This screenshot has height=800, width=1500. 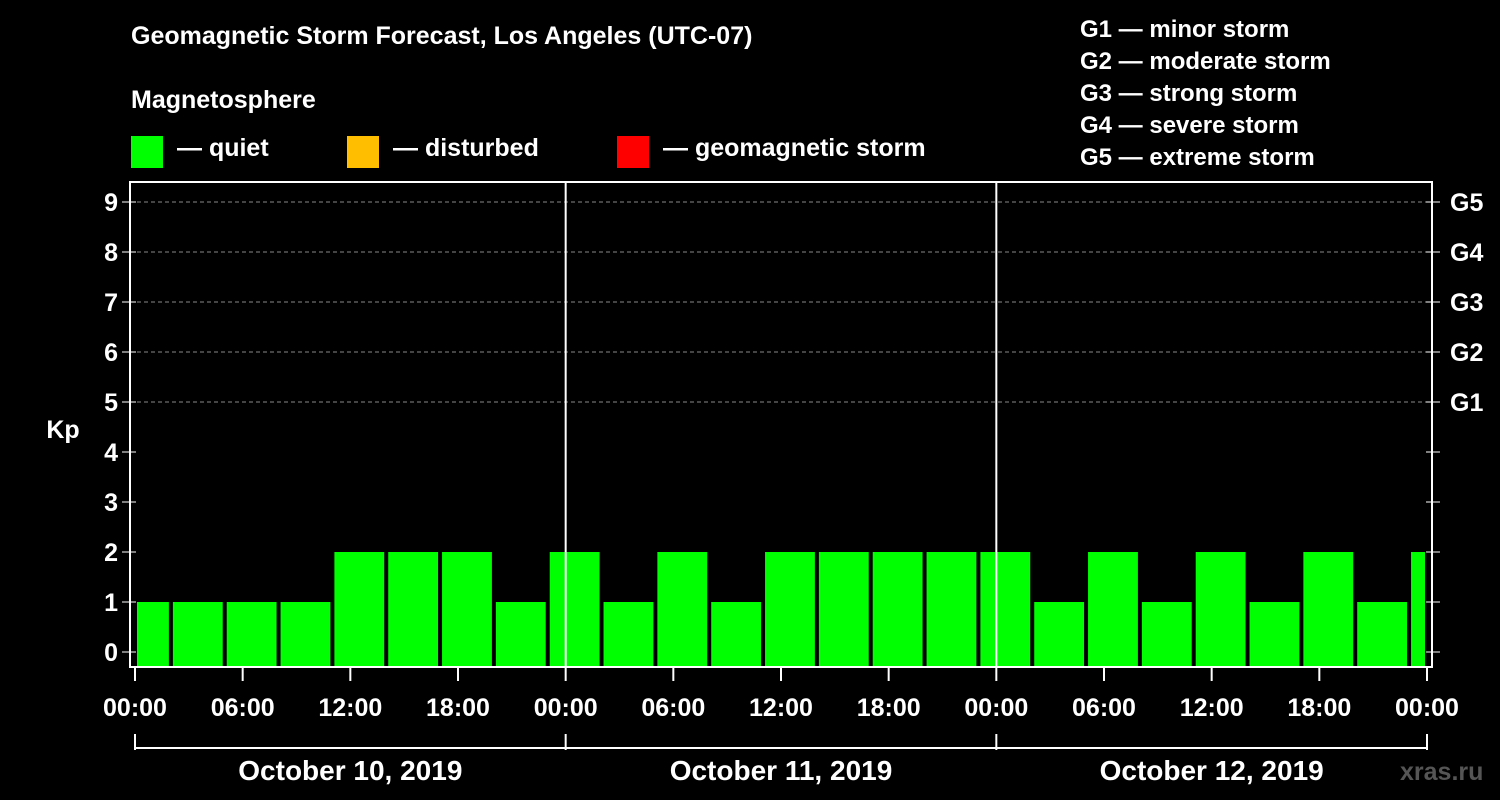 I want to click on y-tick-label: 9, so click(x=111, y=203).